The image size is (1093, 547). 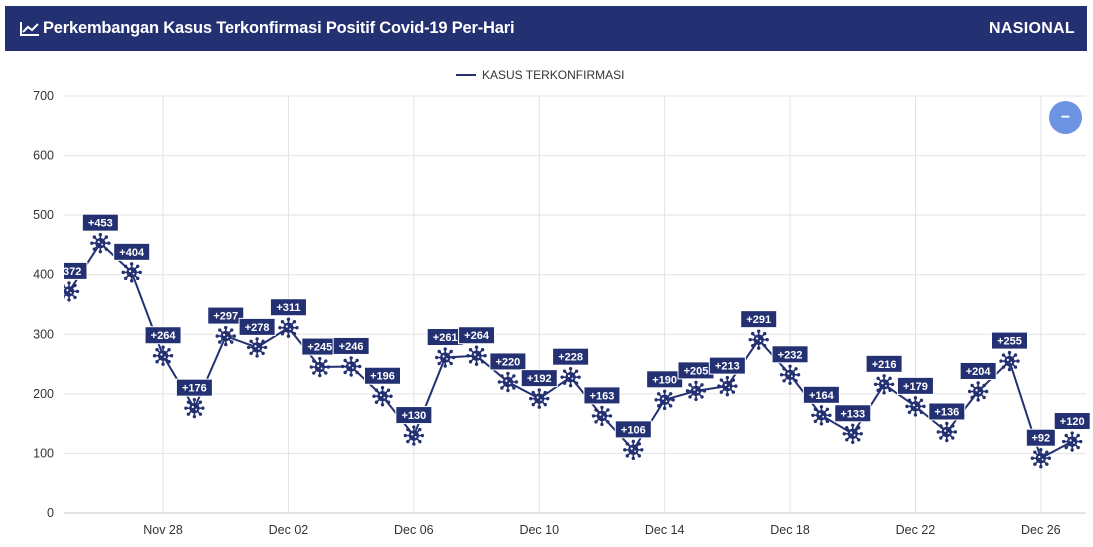 I want to click on data-label-text: +213, so click(x=727, y=367).